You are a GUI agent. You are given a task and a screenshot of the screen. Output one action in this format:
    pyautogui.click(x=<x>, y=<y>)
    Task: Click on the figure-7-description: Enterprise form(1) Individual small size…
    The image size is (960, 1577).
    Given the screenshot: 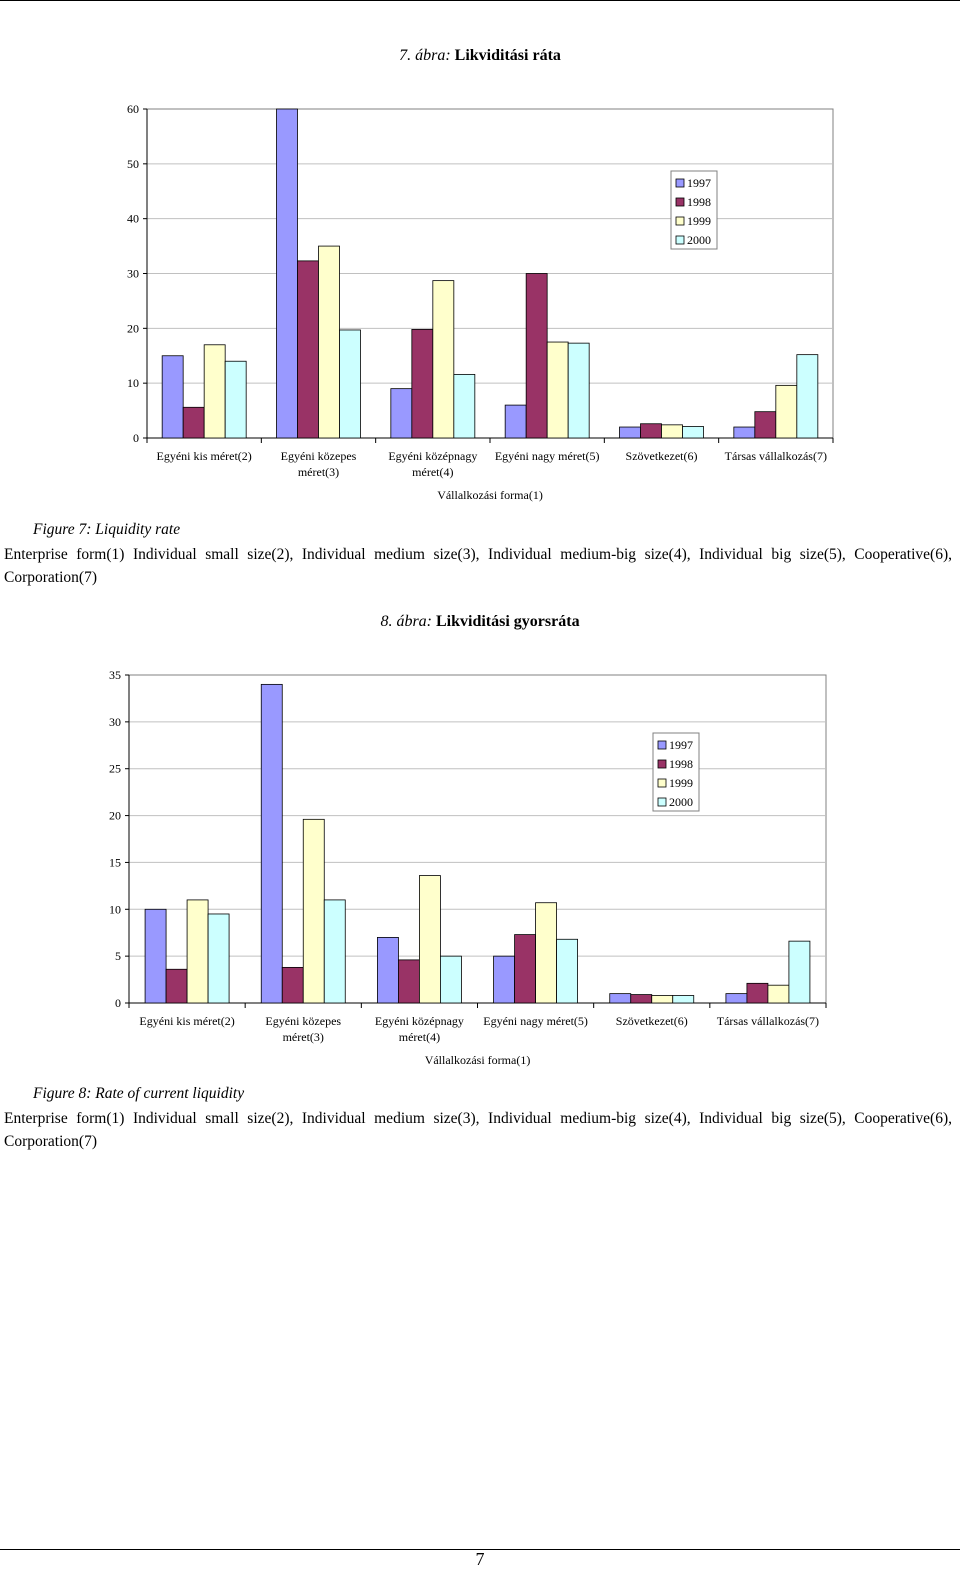 What is the action you would take?
    pyautogui.click(x=478, y=566)
    